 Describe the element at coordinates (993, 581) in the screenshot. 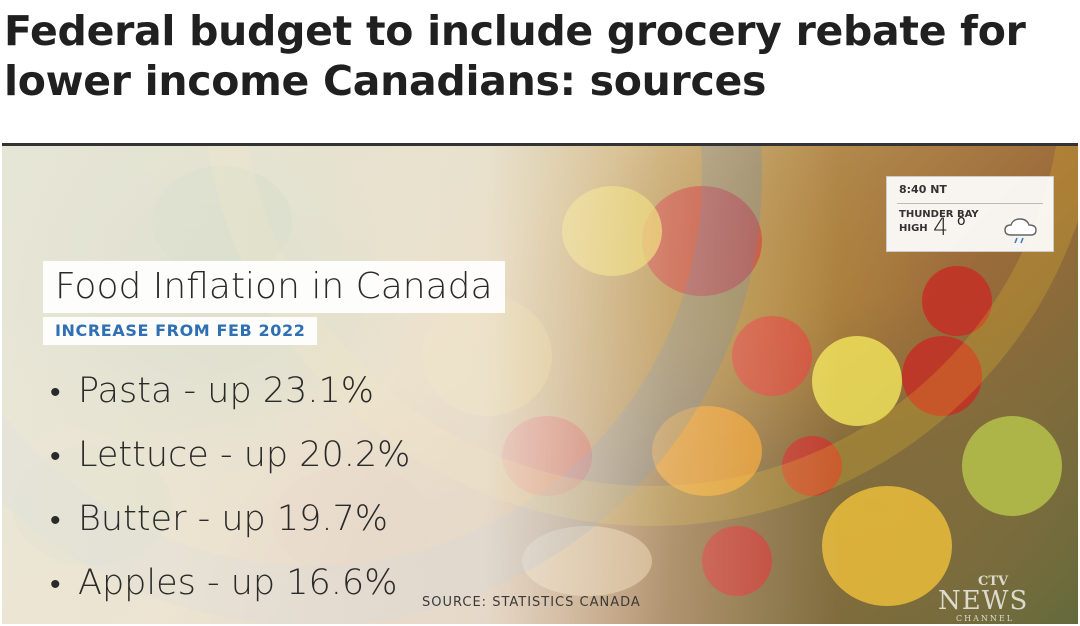

I see `logo-ctv: CTV` at that location.